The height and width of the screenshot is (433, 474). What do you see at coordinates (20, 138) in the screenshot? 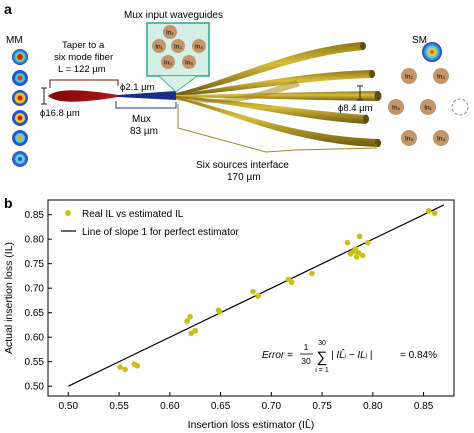
I see `mm-mode-5-core` at bounding box center [20, 138].